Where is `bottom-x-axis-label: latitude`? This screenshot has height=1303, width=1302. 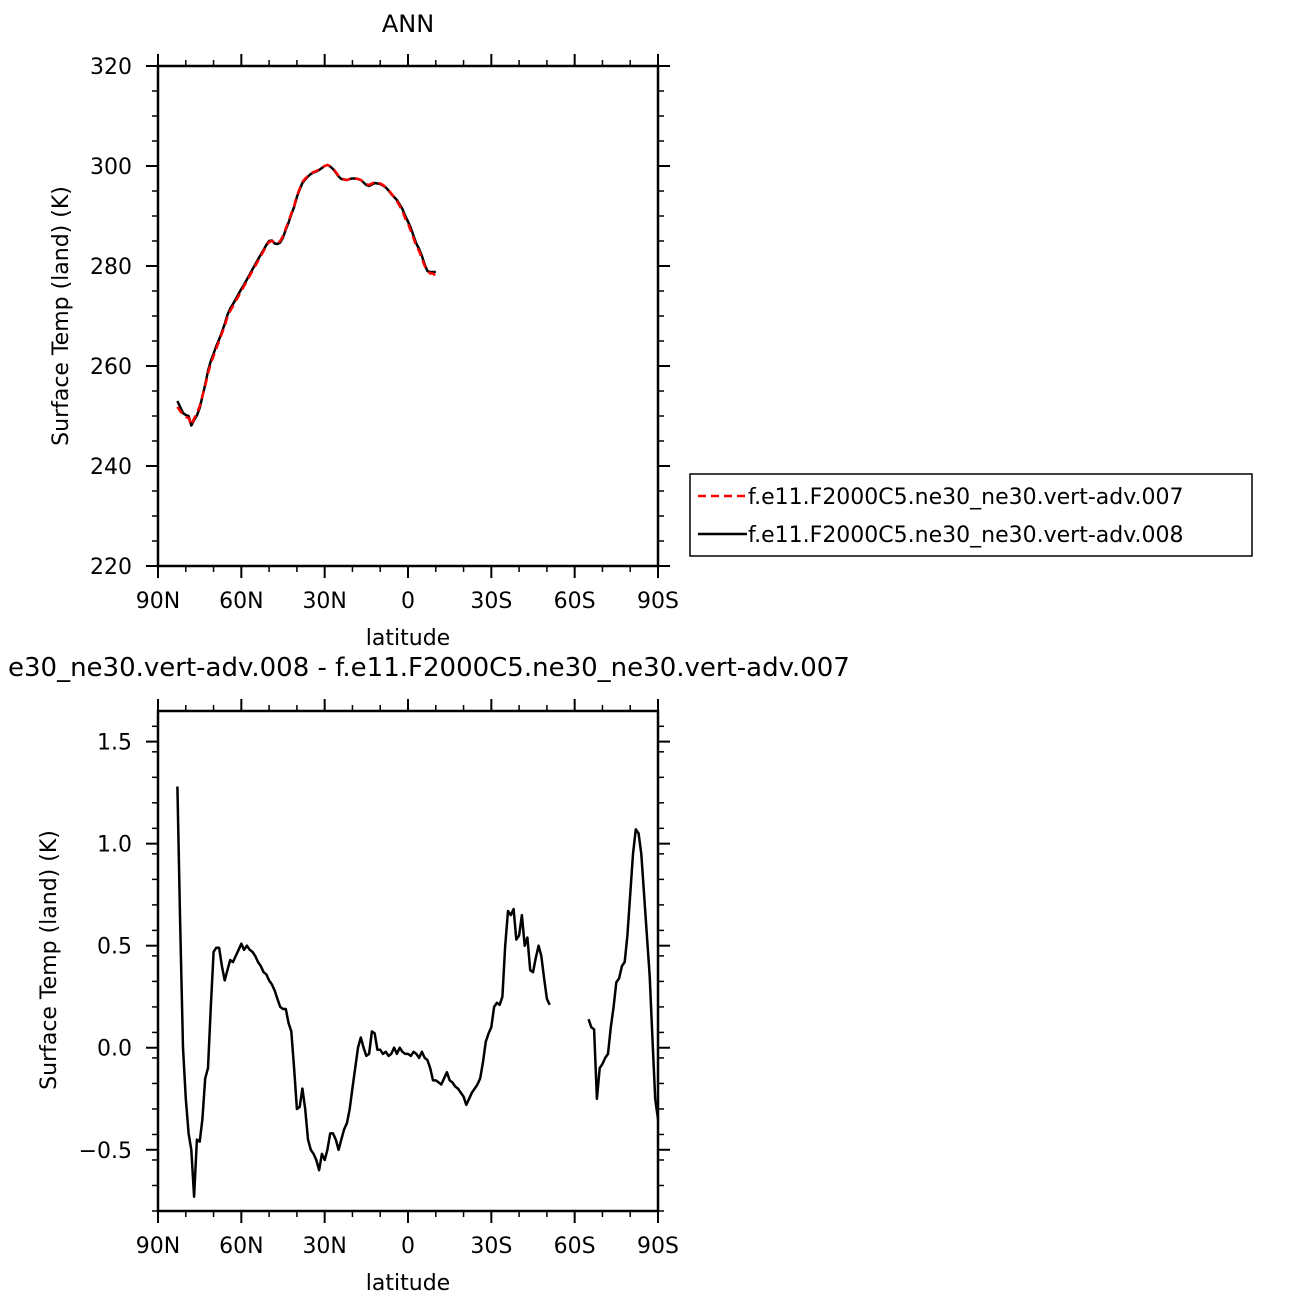 bottom-x-axis-label: latitude is located at coordinates (408, 1283).